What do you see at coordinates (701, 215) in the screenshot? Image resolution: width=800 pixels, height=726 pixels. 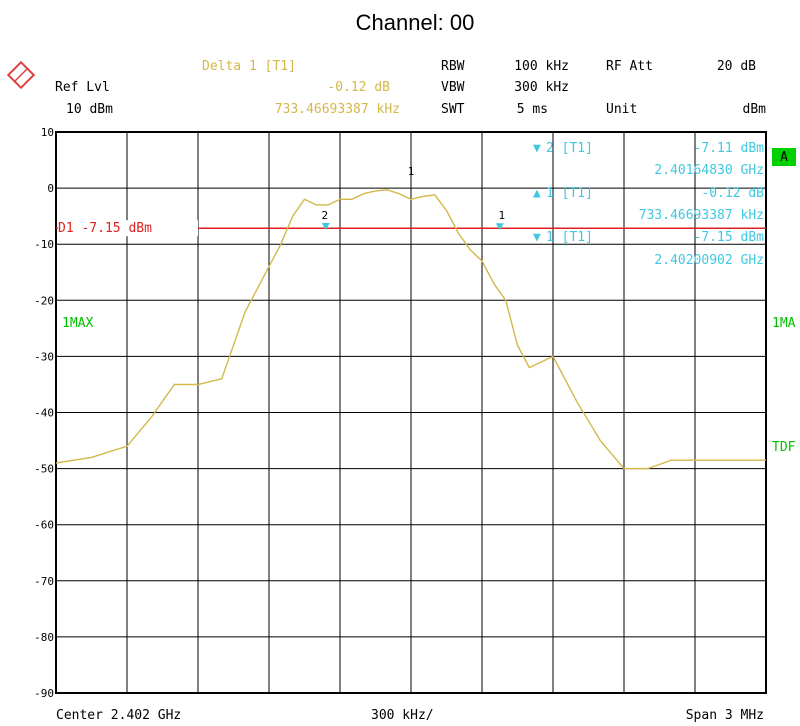 I see `delta1-frequency: 733.46693387 kHz` at bounding box center [701, 215].